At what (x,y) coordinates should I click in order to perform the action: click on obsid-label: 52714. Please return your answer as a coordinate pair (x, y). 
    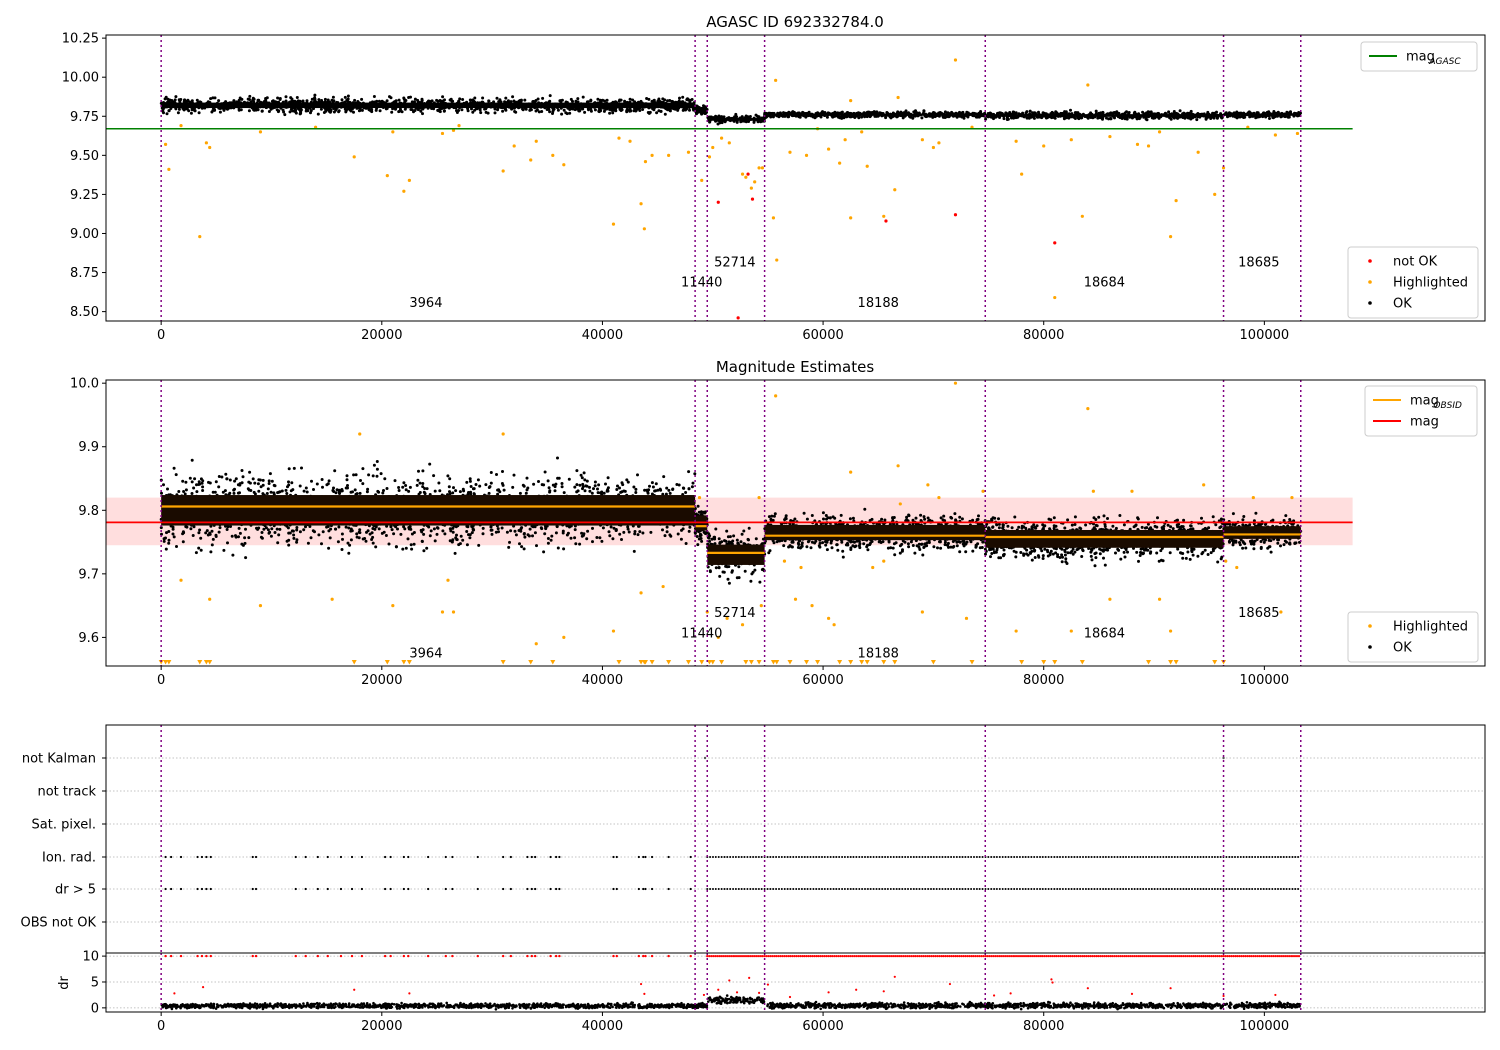
    Looking at the image, I should click on (734, 262).